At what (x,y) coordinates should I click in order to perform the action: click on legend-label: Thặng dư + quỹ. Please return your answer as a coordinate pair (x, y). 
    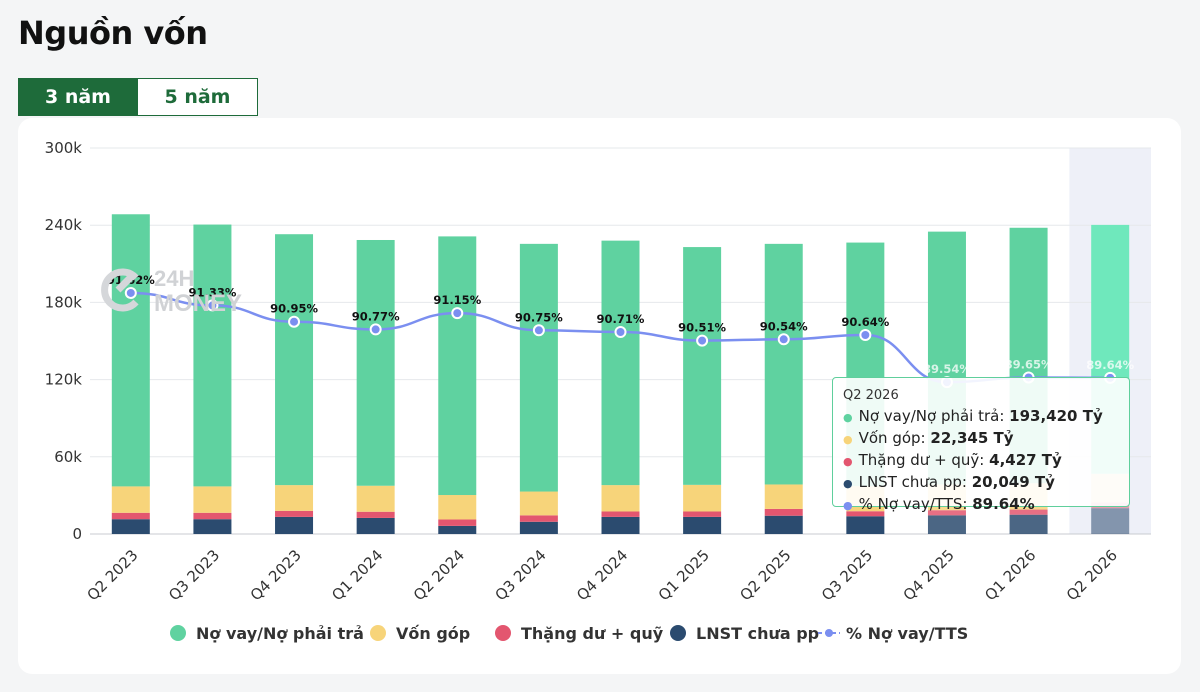
    Looking at the image, I should click on (592, 633).